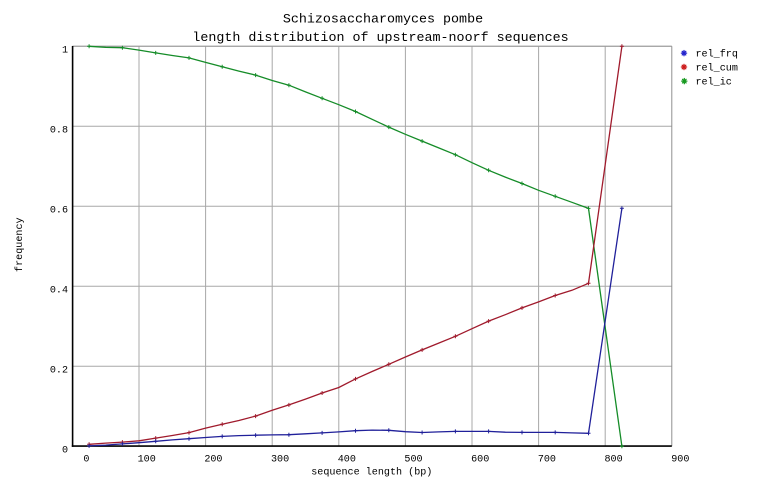 The image size is (768, 498). What do you see at coordinates (680, 459) in the screenshot?
I see `svg-text: 900` at bounding box center [680, 459].